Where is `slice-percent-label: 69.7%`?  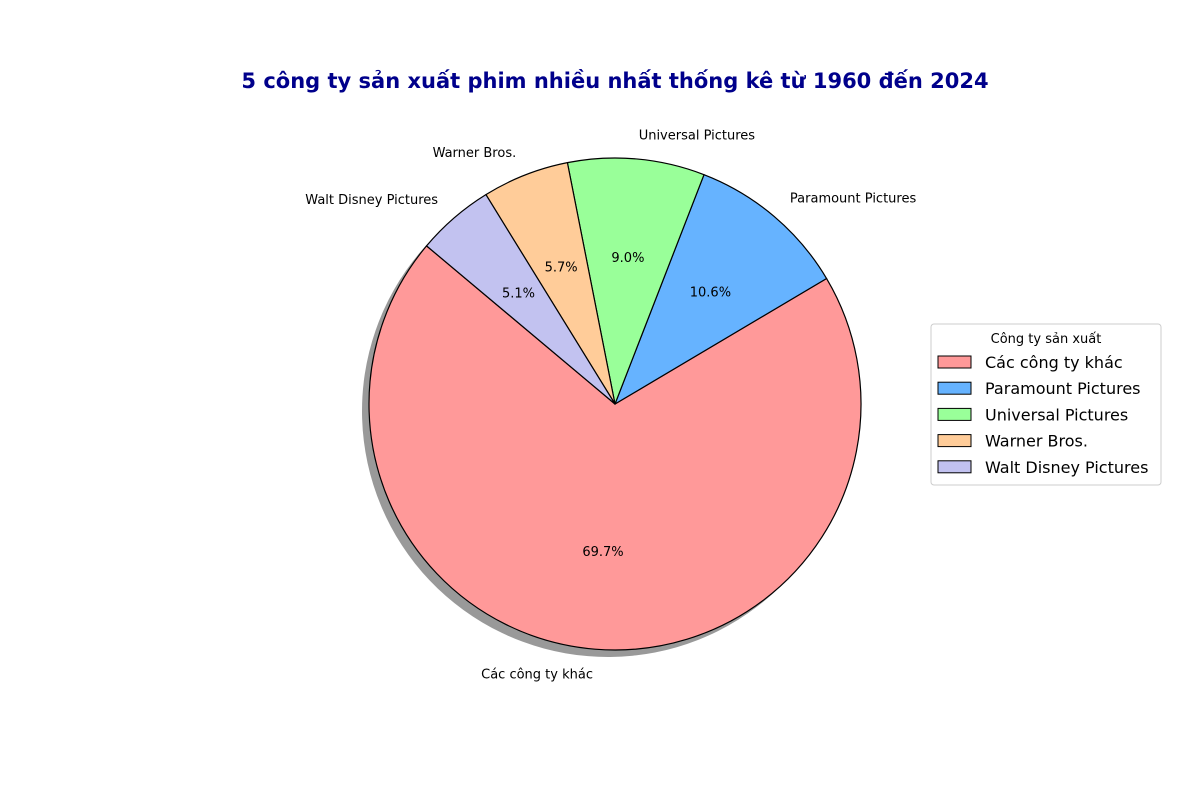 slice-percent-label: 69.7% is located at coordinates (602, 552).